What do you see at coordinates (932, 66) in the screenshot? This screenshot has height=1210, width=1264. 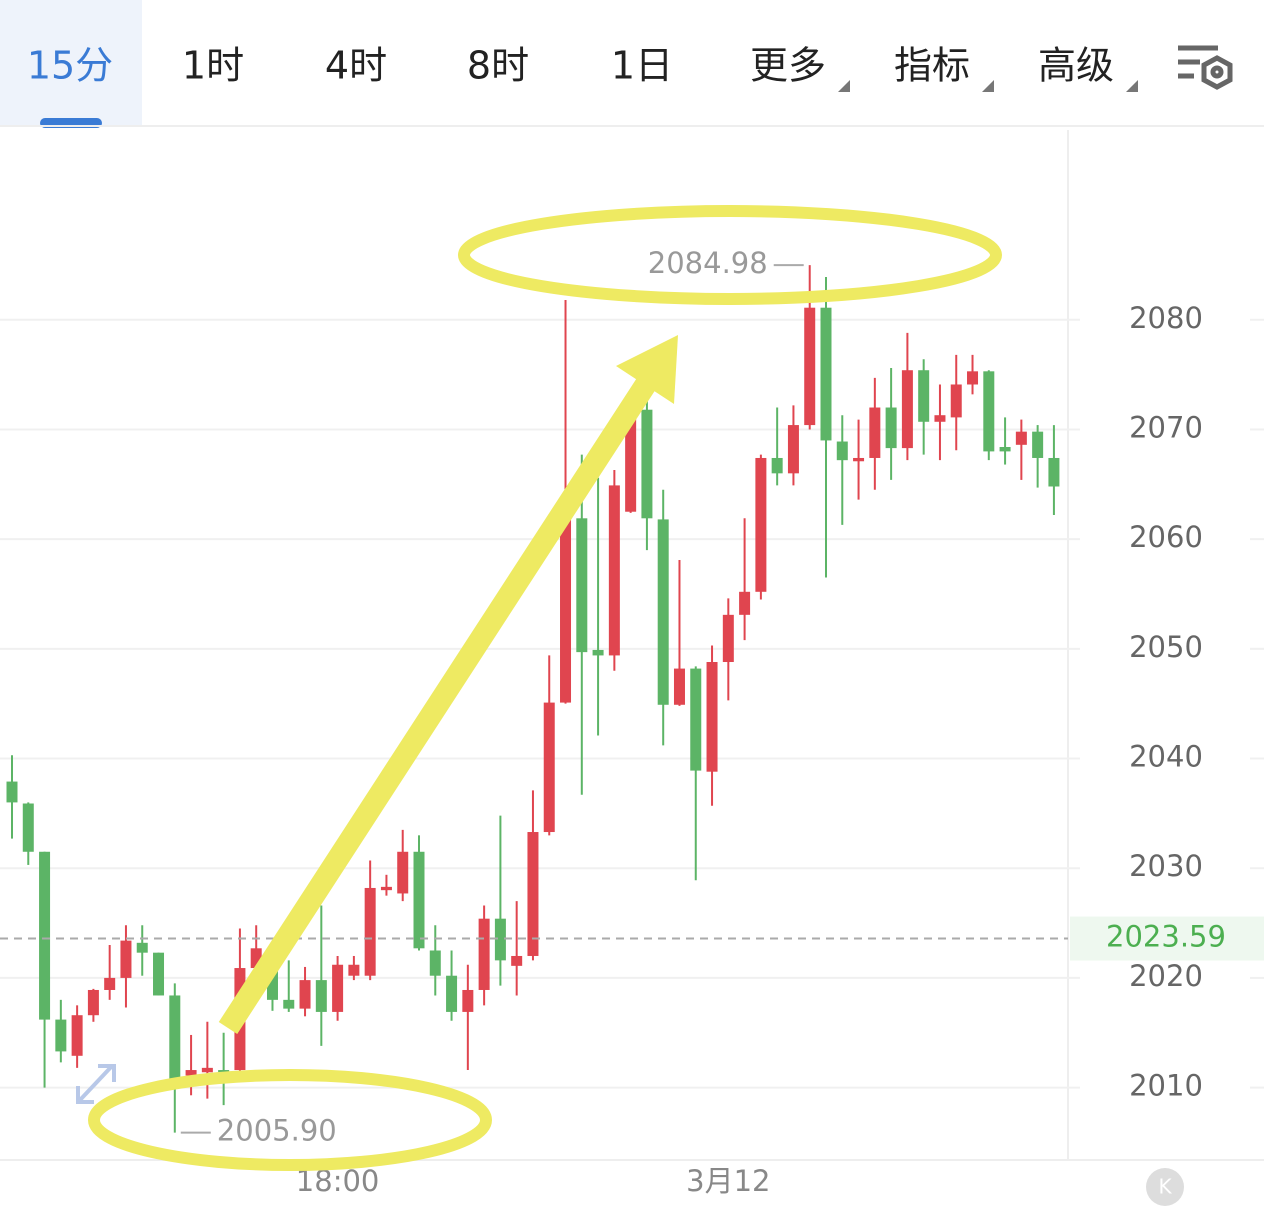 I see `tab: 指标` at bounding box center [932, 66].